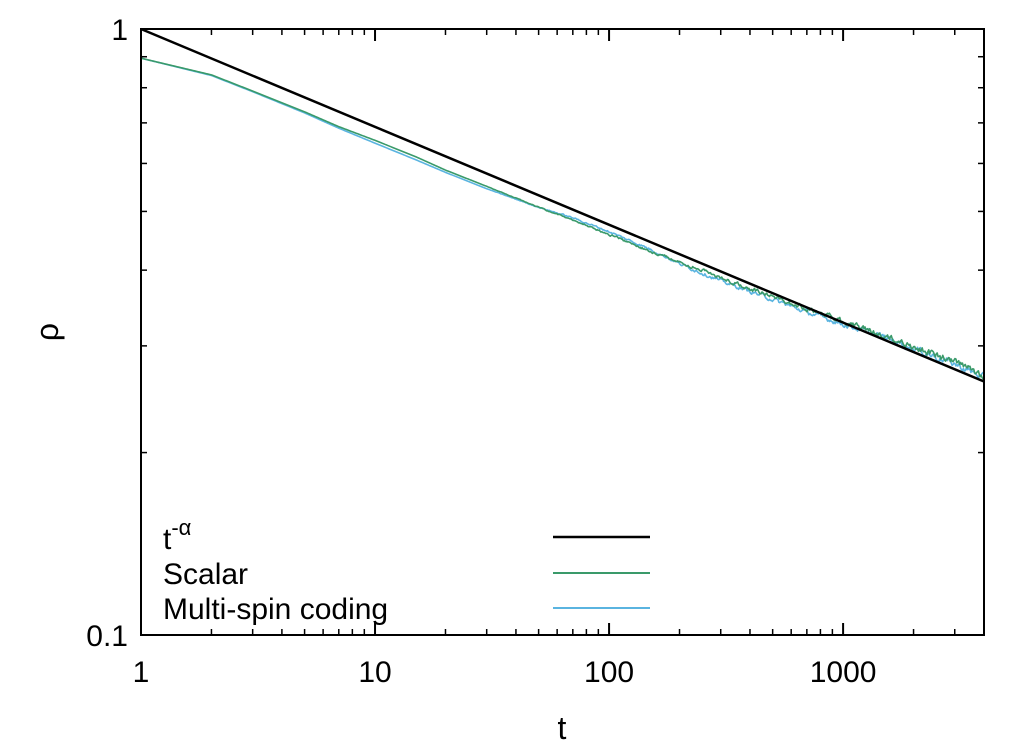 This screenshot has width=1032, height=750. What do you see at coordinates (609, 672) in the screenshot?
I see `x-tick-label: 100` at bounding box center [609, 672].